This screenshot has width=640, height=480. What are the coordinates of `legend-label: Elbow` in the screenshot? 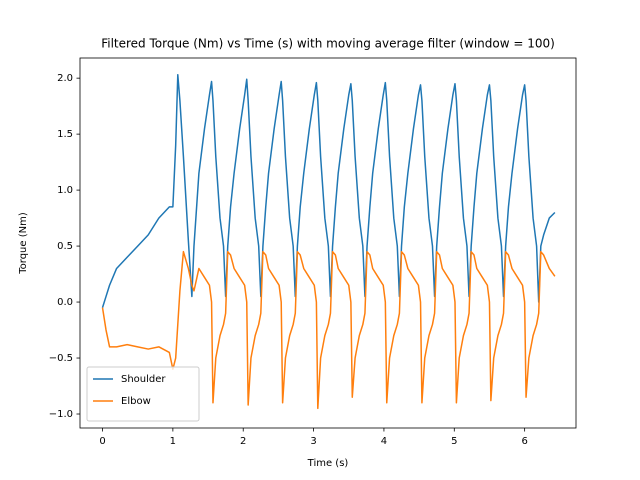 It's located at (136, 401).